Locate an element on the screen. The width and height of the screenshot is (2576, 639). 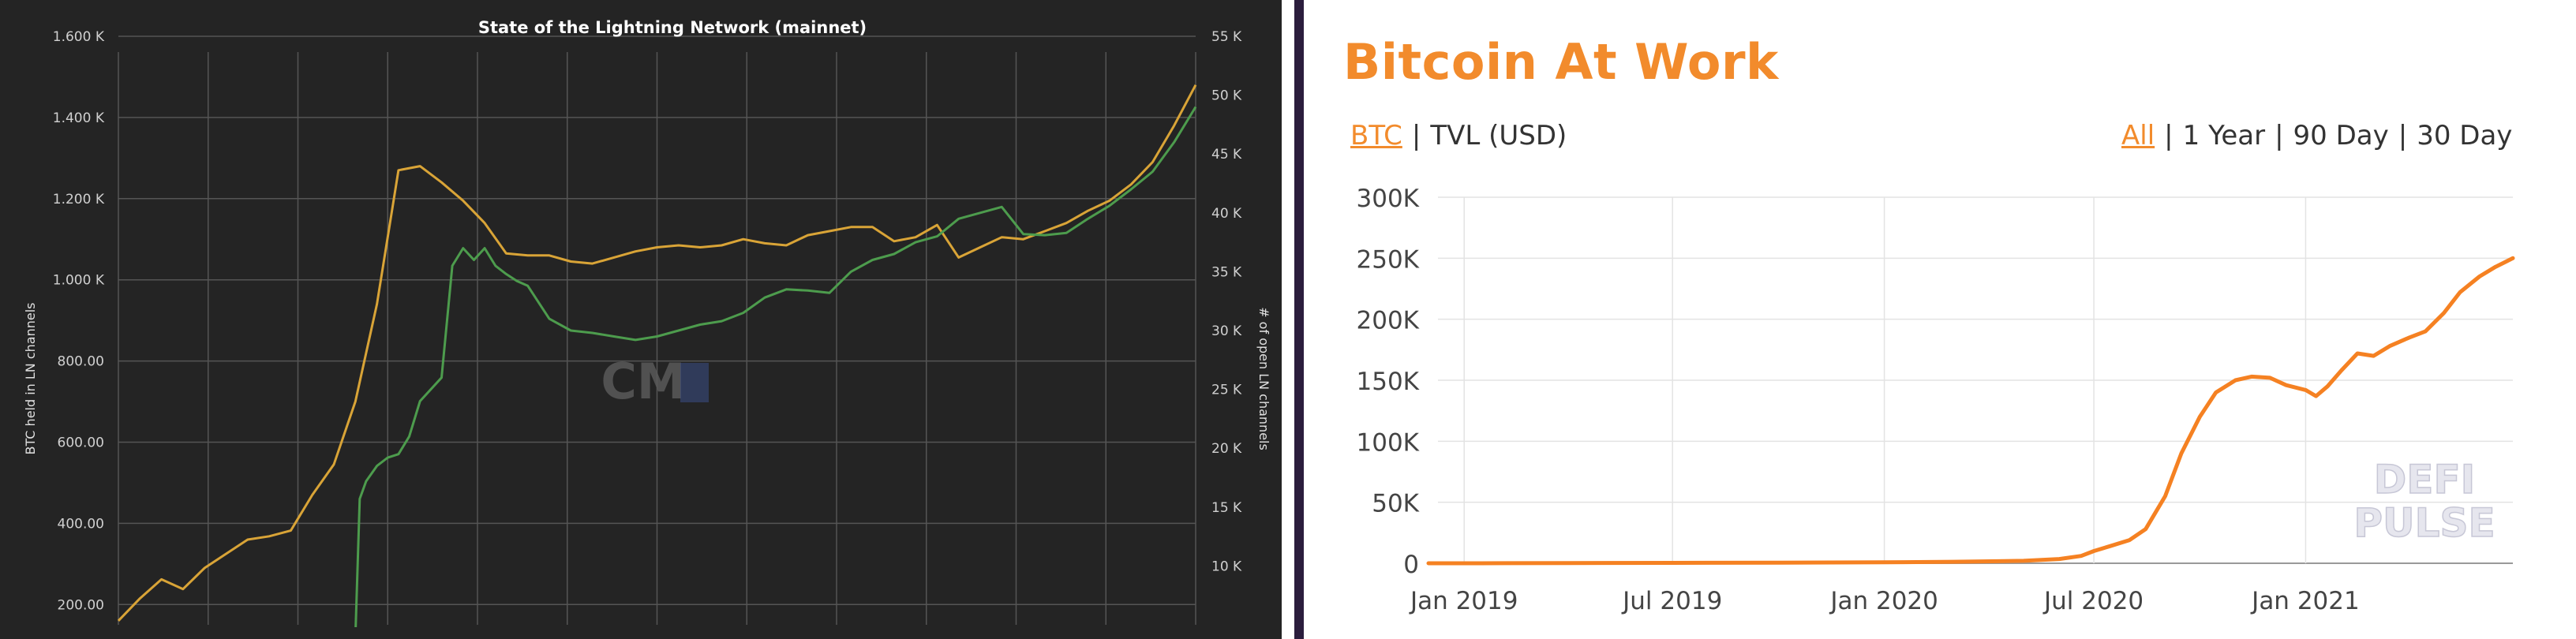
y-tick-label: 200.00 is located at coordinates (81, 605).